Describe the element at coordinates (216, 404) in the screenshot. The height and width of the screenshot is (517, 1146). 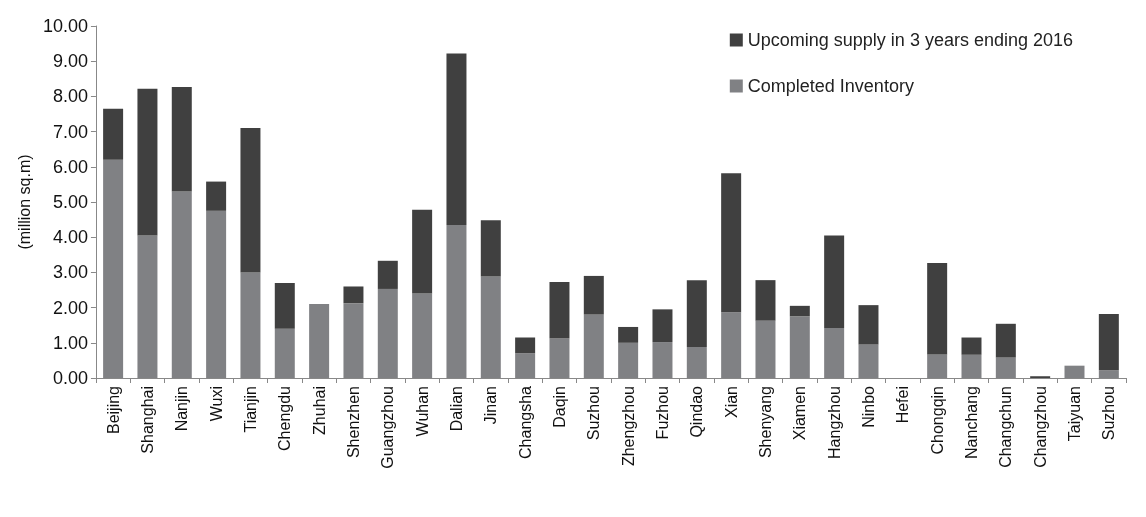
I see `x-tick-label: Wuxi` at that location.